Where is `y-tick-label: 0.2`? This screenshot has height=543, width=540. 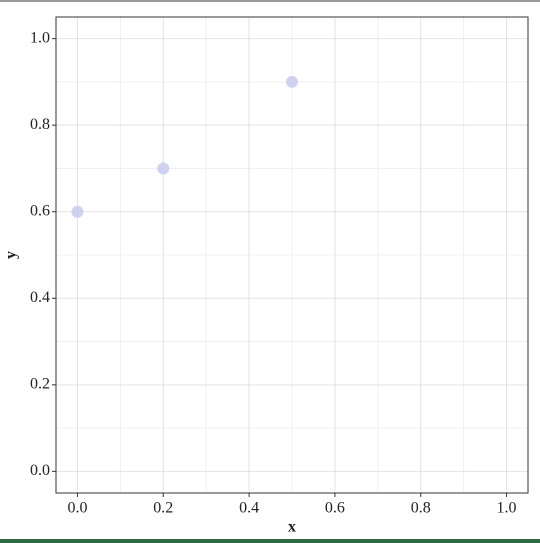 y-tick-label: 0.2 is located at coordinates (40, 383).